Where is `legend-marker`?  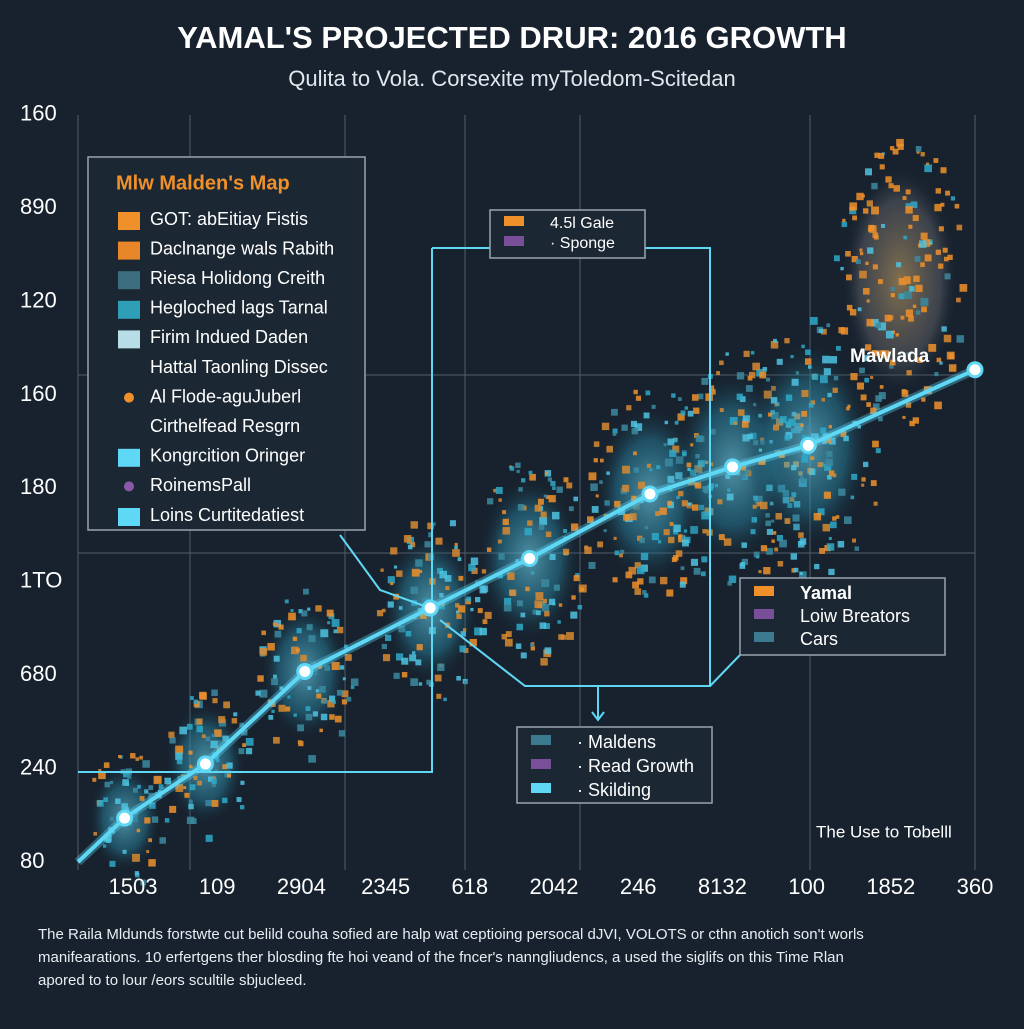
legend-marker is located at coordinates (129, 397).